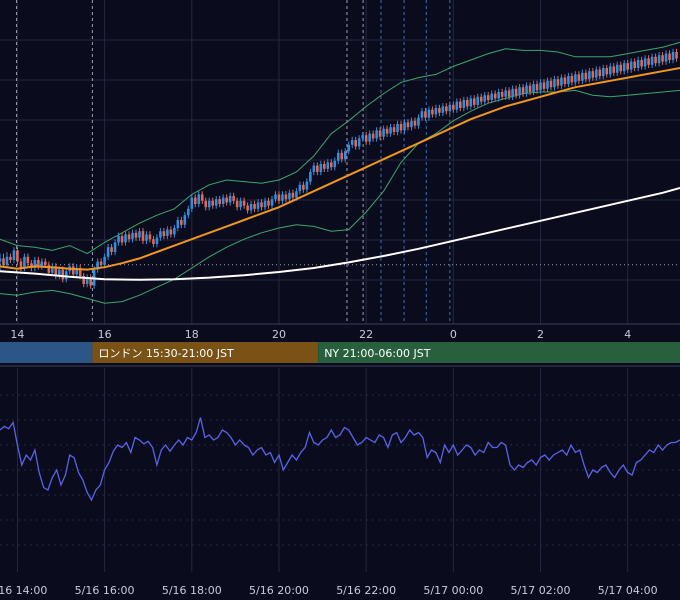 The width and height of the screenshot is (680, 600). Describe the element at coordinates (366, 590) in the screenshot. I see `osc-x-tick-label: 5/16 22:00` at that location.